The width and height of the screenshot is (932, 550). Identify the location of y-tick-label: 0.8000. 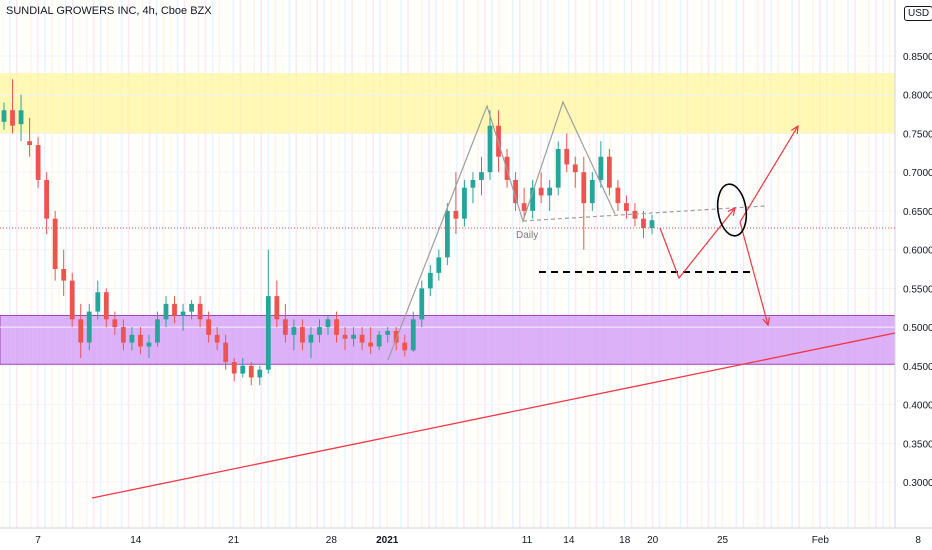
(917, 96).